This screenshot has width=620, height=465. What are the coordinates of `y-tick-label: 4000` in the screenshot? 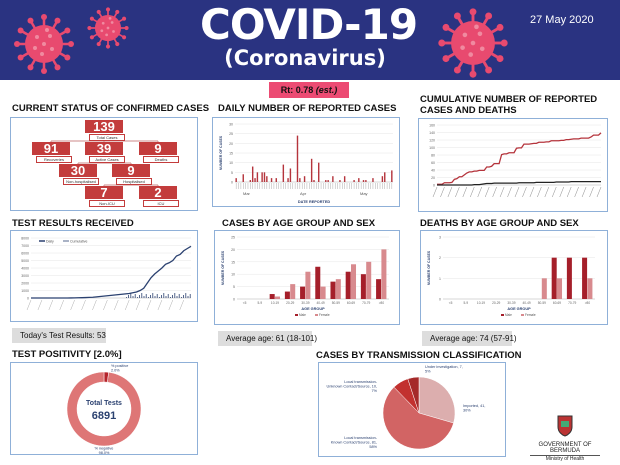 It's located at (25, 269).